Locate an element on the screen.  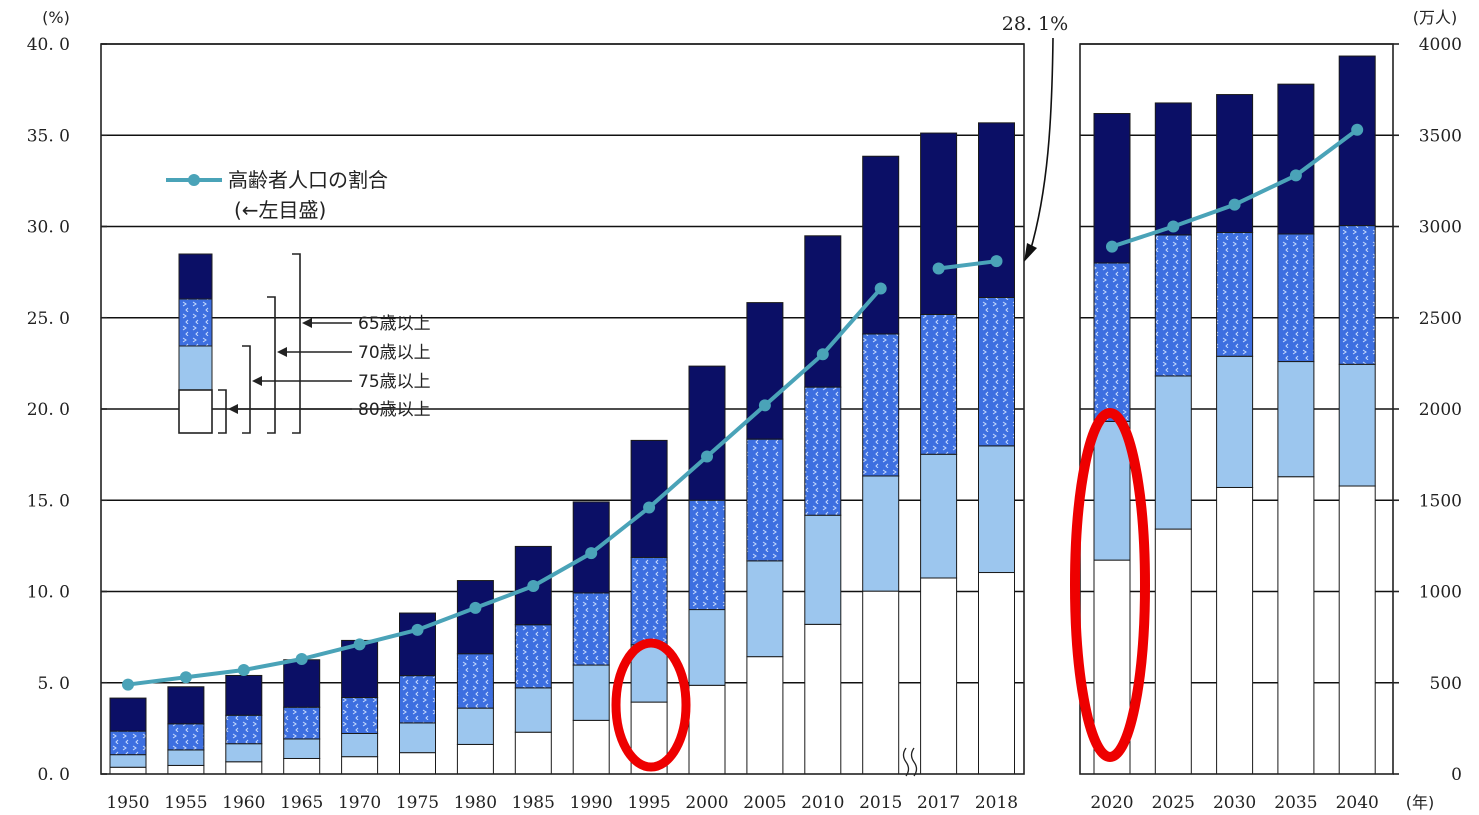
x-tick-1950: 1950 is located at coordinates (127, 803).